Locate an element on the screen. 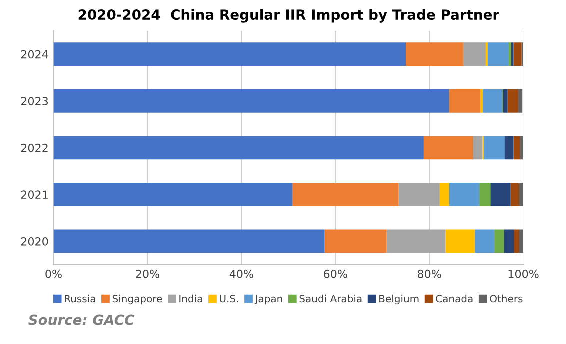  legend-label: Canada is located at coordinates (454, 298).